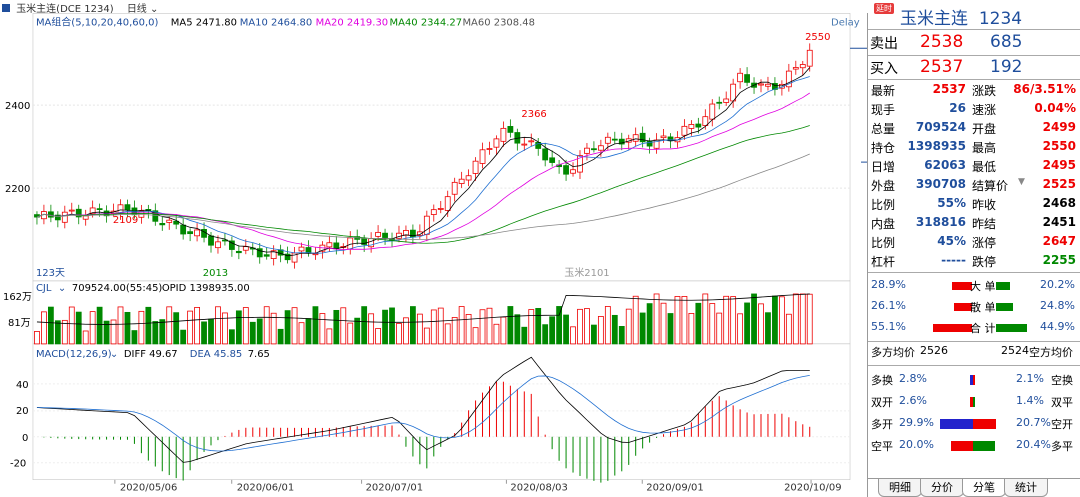  I want to click on stat-label: 昨结, so click(984, 224).